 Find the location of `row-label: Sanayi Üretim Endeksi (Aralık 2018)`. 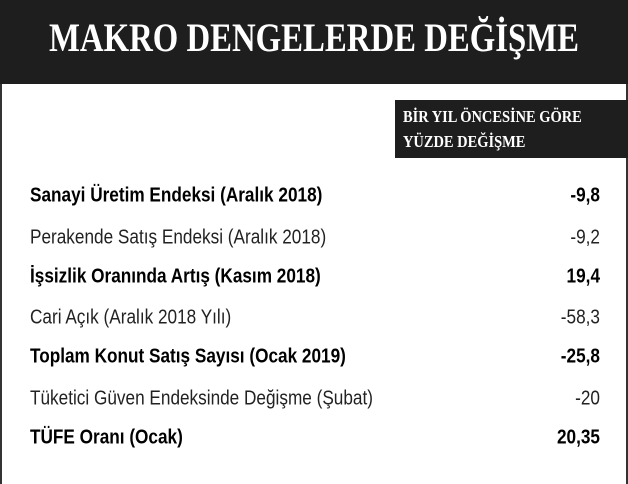

row-label: Sanayi Üretim Endeksi (Aralık 2018) is located at coordinates (176, 194).